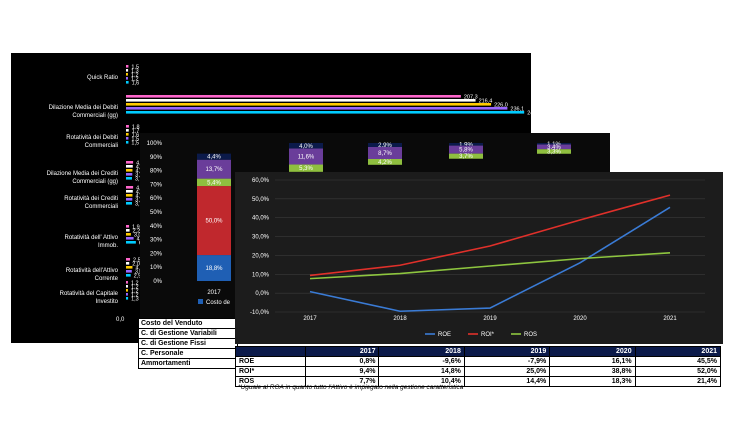 This screenshot has width=740, height=429. What do you see at coordinates (529, 114) in the screenshot?
I see `hbar-data-label: 246,5` at bounding box center [529, 114].